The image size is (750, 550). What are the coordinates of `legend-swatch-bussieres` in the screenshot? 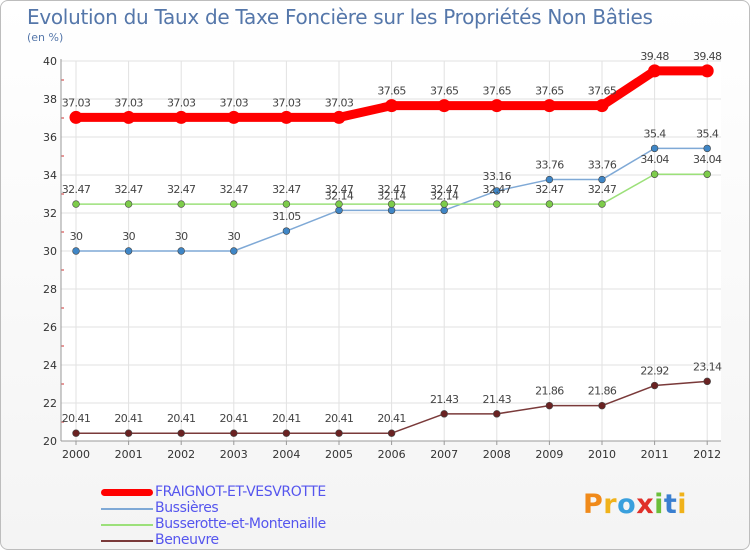 It's located at (127, 509).